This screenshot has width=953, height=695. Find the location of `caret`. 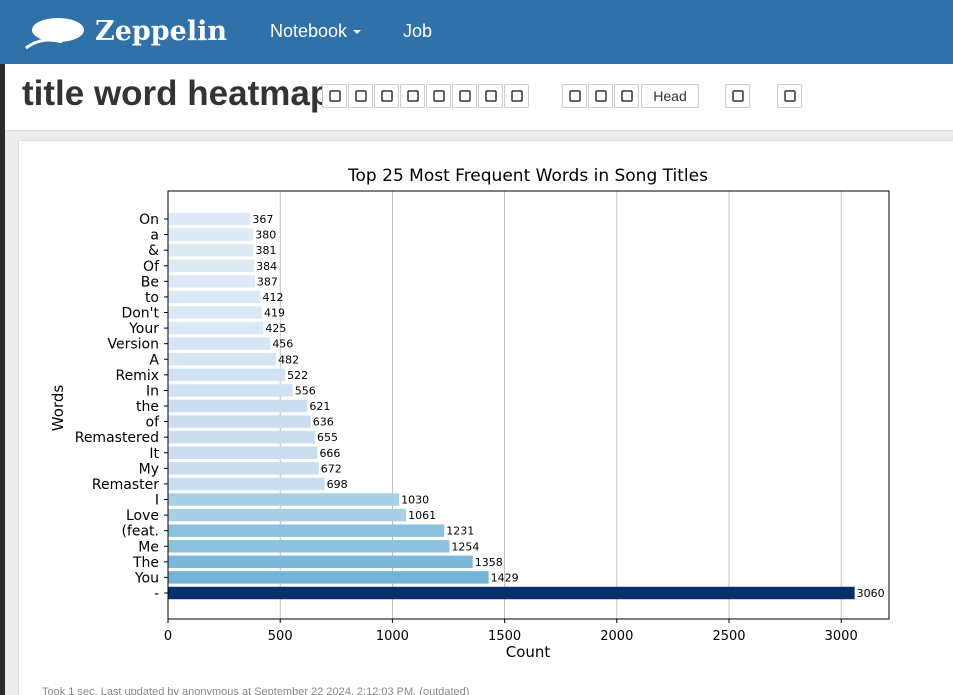

caret is located at coordinates (357, 32).